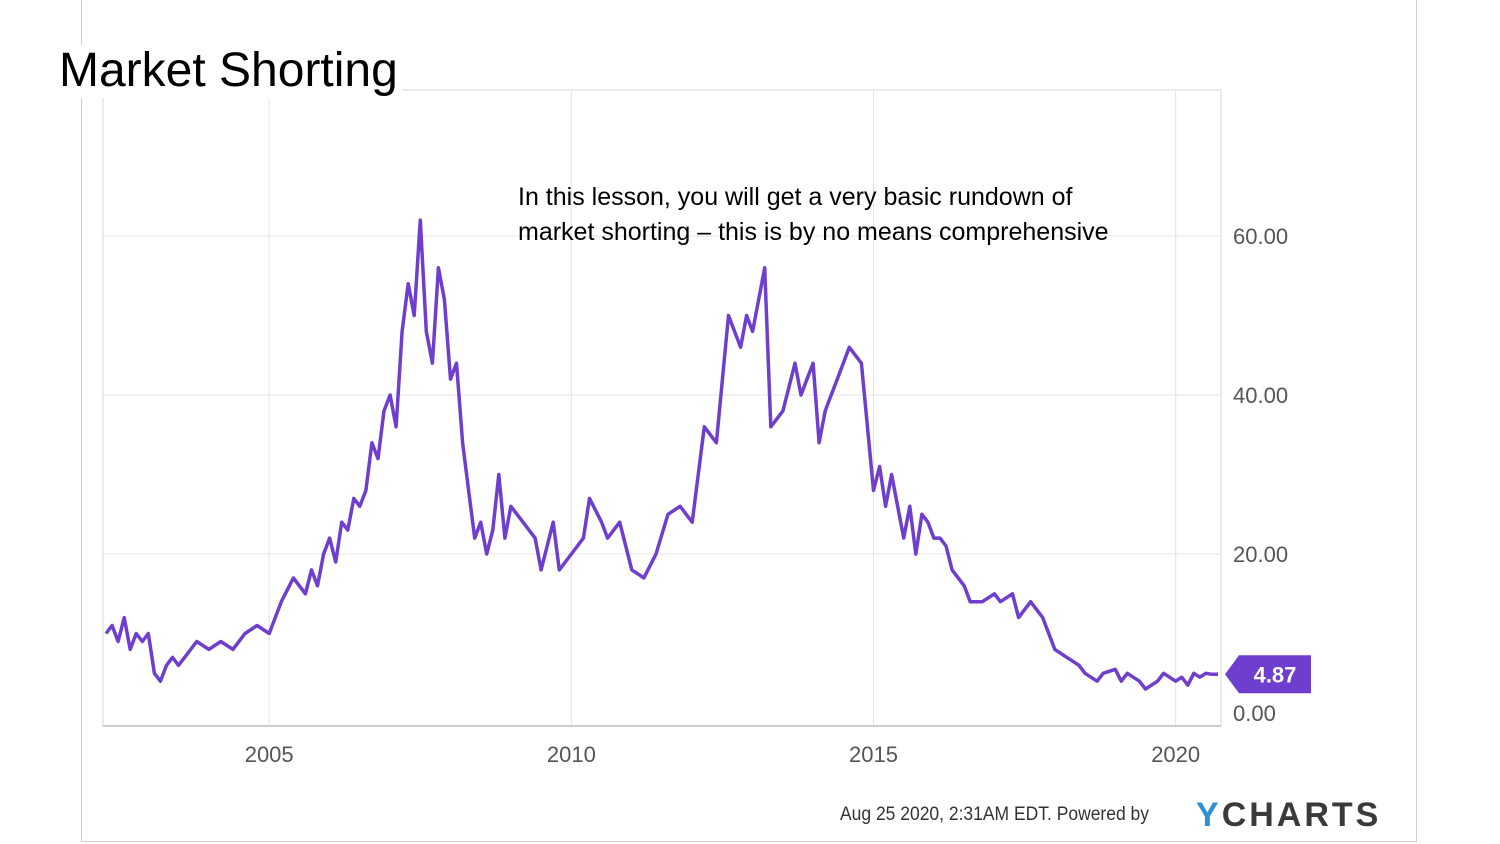 The width and height of the screenshot is (1500, 844). I want to click on y-tick-label: 40.00, so click(1260, 395).